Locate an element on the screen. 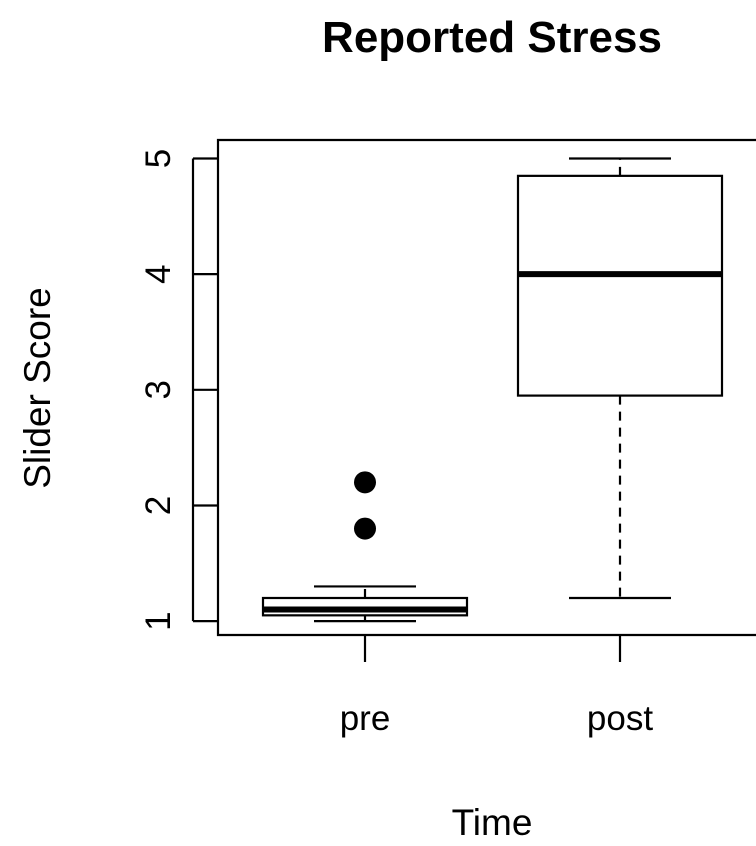  y-tick-label-2: 2 is located at coordinates (158, 505).